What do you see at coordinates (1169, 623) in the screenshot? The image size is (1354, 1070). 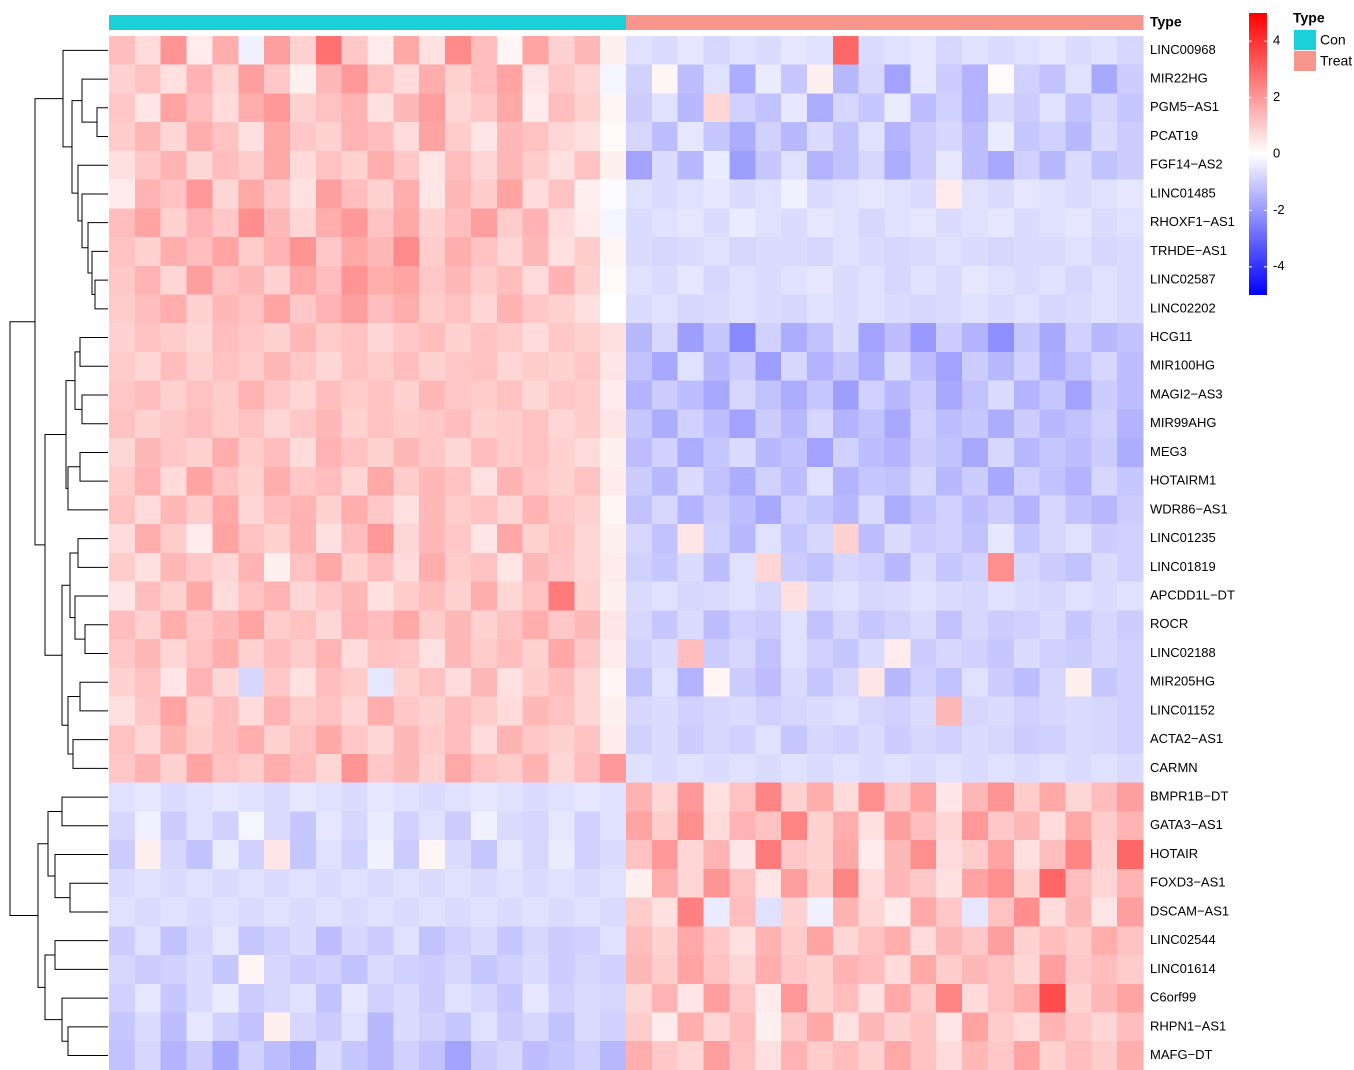 I see `row-label: ROCR` at bounding box center [1169, 623].